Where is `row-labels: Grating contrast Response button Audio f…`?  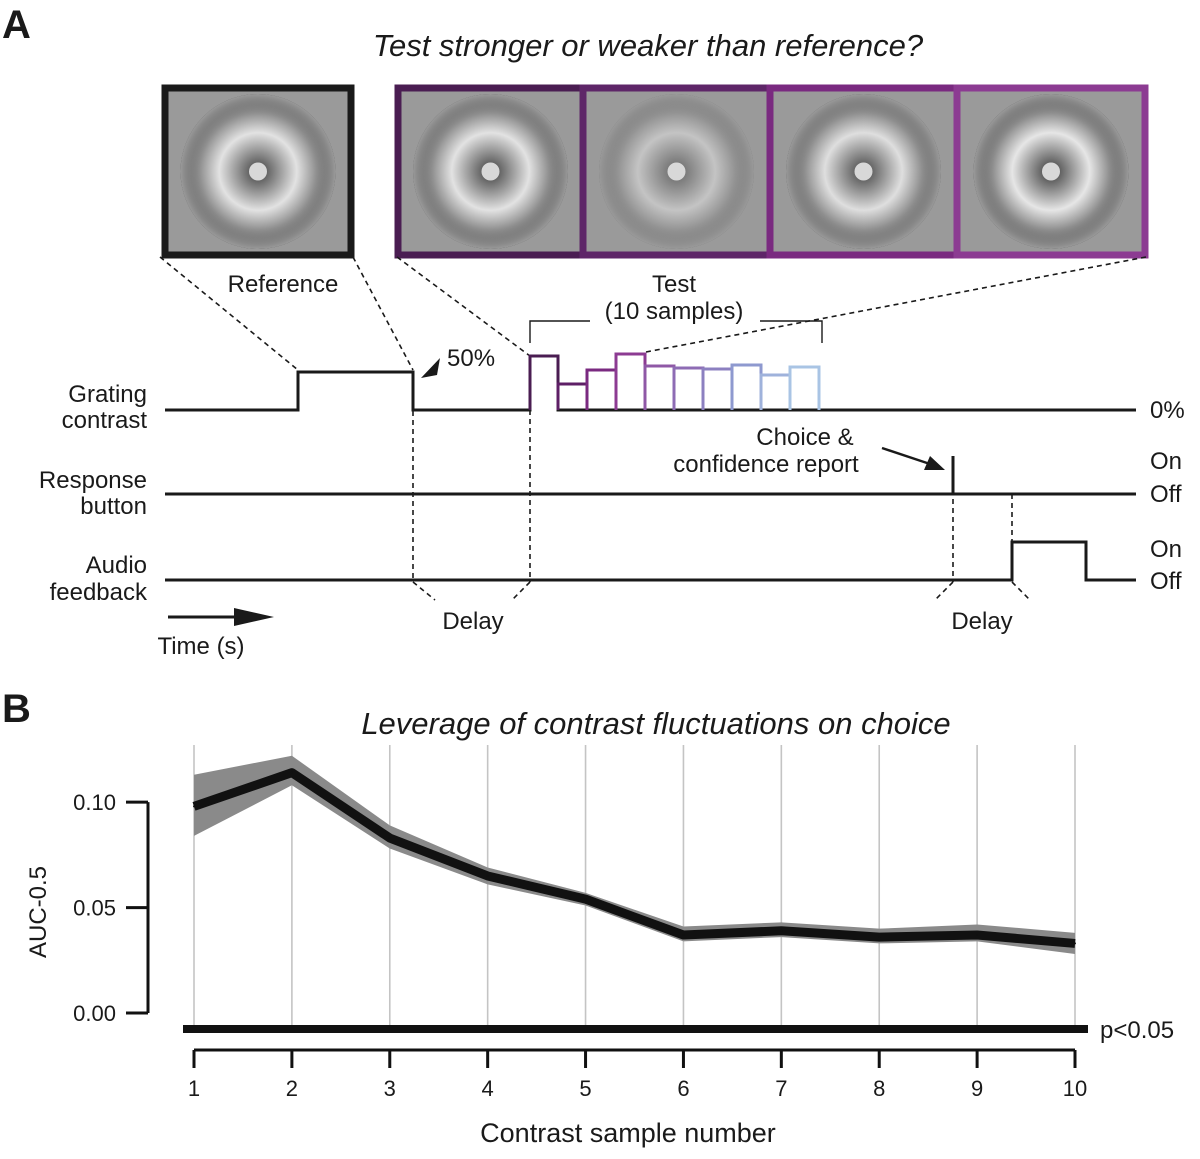 row-labels: Grating contrast Response button Audio f… is located at coordinates (93, 493).